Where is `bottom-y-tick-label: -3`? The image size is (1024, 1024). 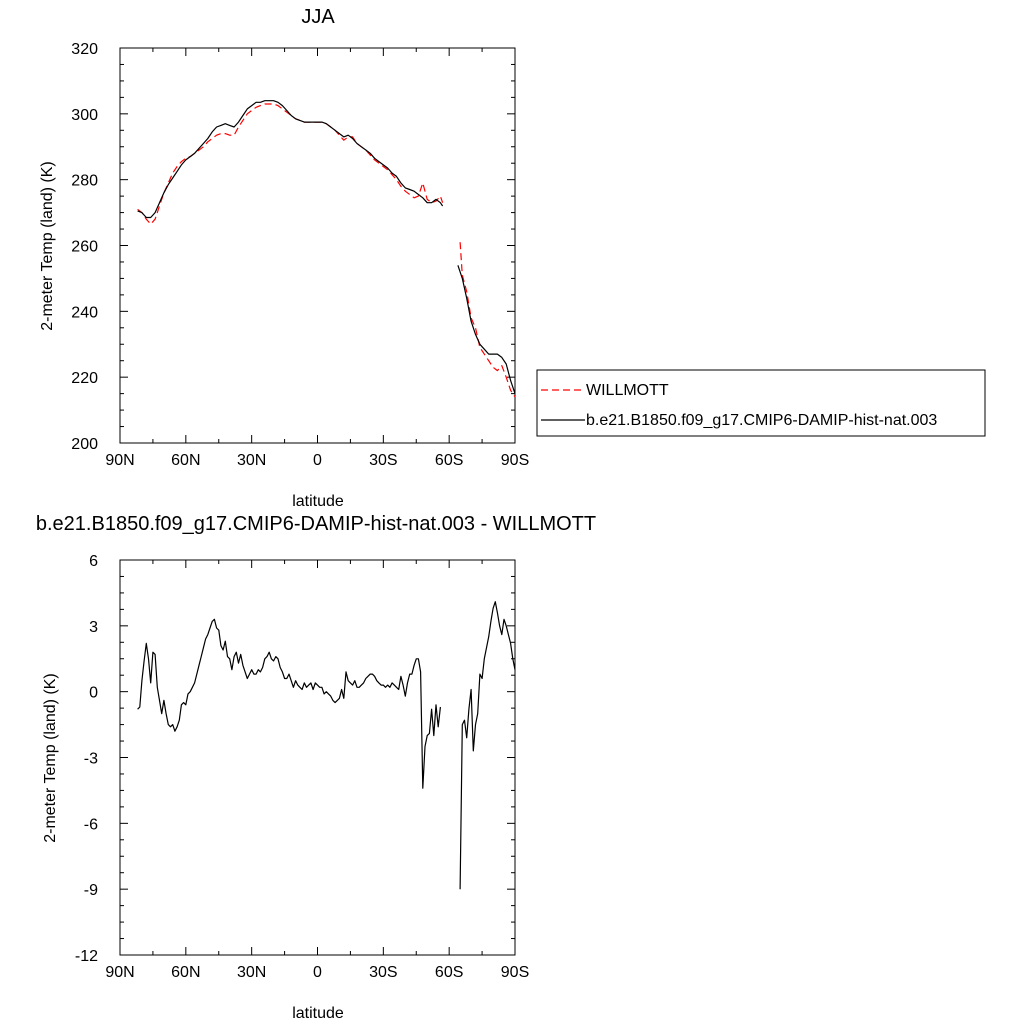
bottom-y-tick-label: -3 is located at coordinates (91, 759).